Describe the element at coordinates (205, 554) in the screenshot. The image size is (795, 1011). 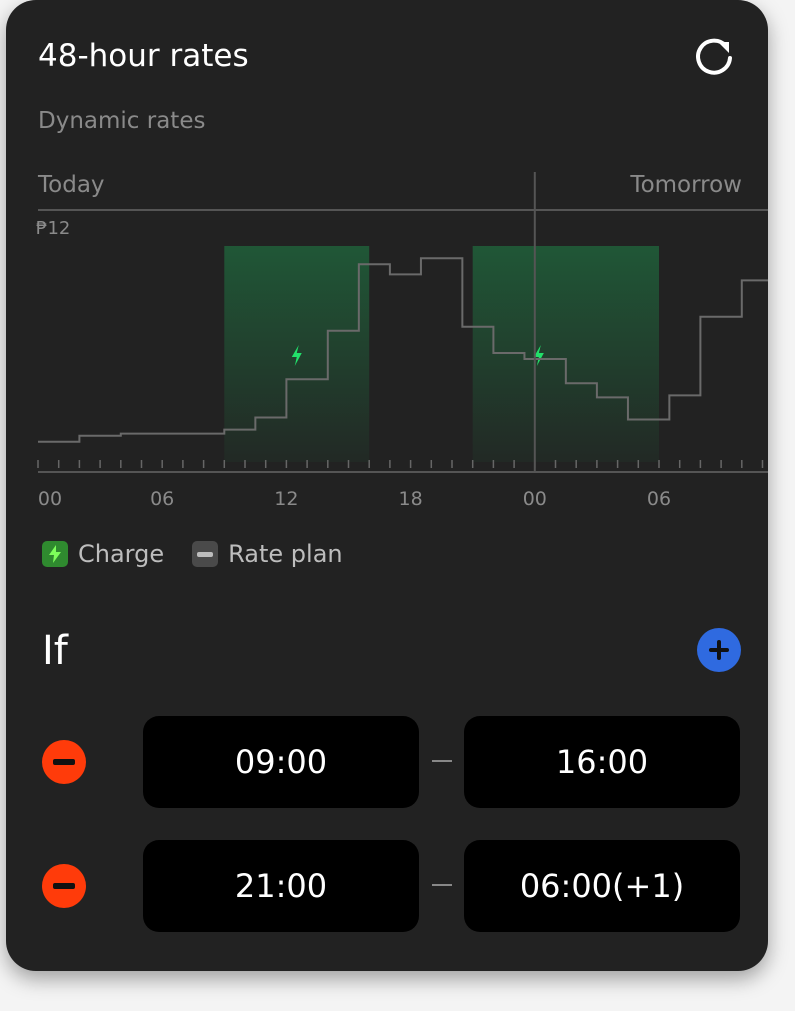
I see `rate-plan-legend-icon` at that location.